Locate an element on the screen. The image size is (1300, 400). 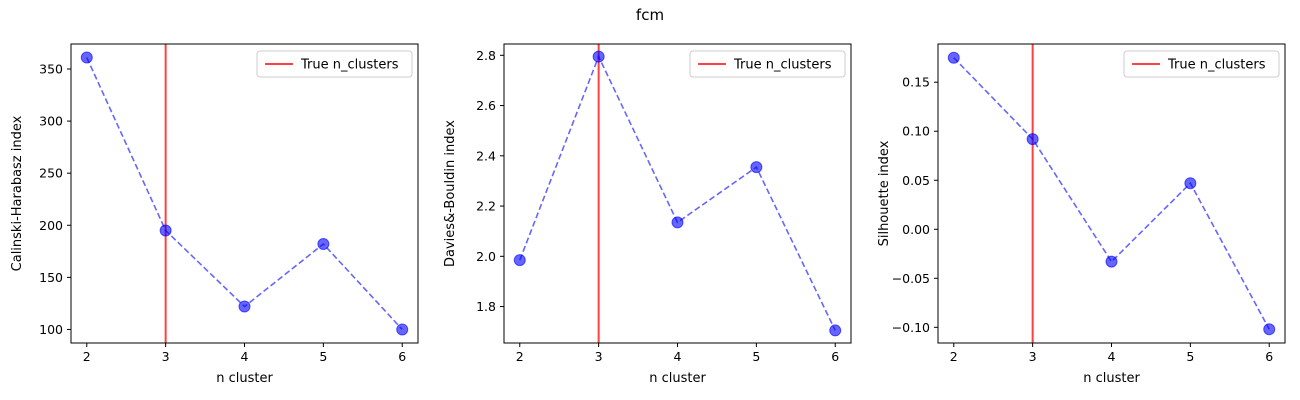
y-tick-label: −0.10 is located at coordinates (911, 327).